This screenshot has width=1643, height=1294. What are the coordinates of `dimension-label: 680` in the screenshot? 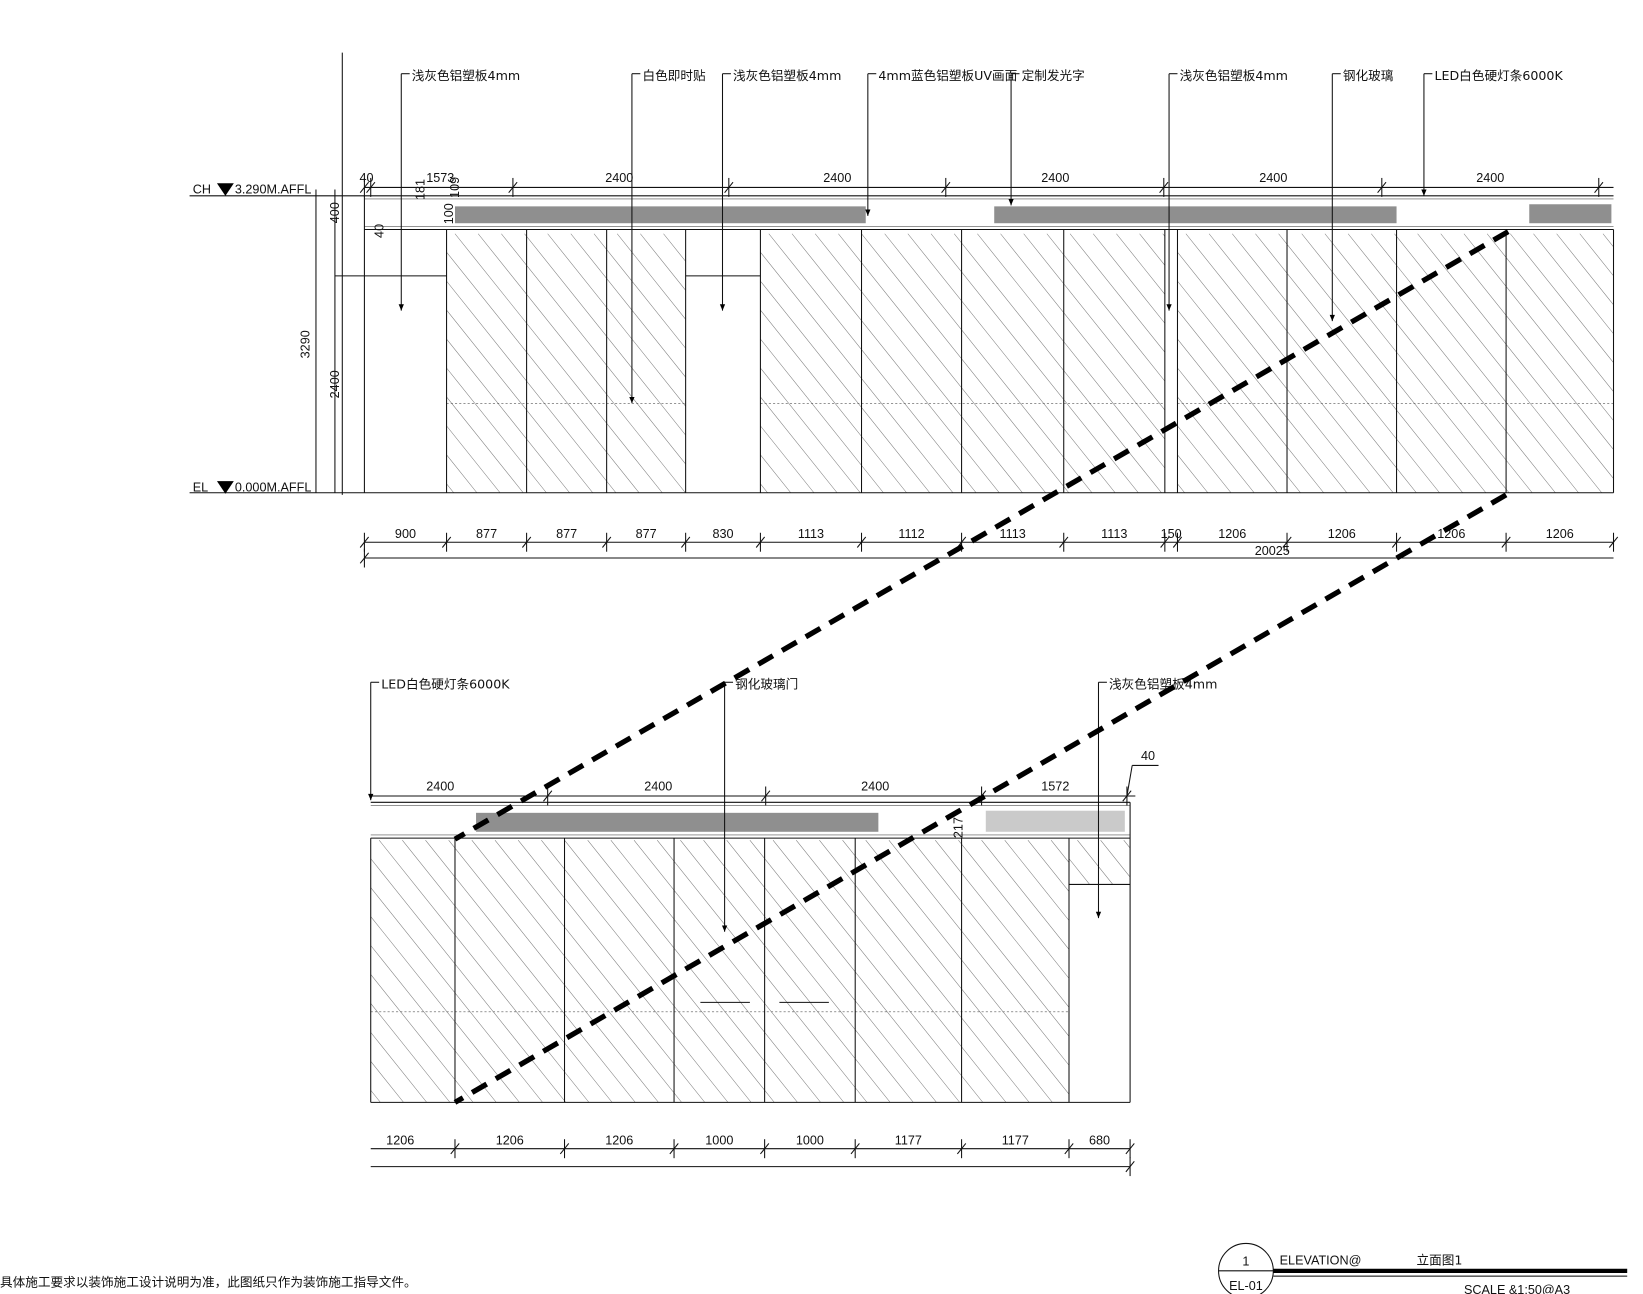 It's located at (1099, 1140).